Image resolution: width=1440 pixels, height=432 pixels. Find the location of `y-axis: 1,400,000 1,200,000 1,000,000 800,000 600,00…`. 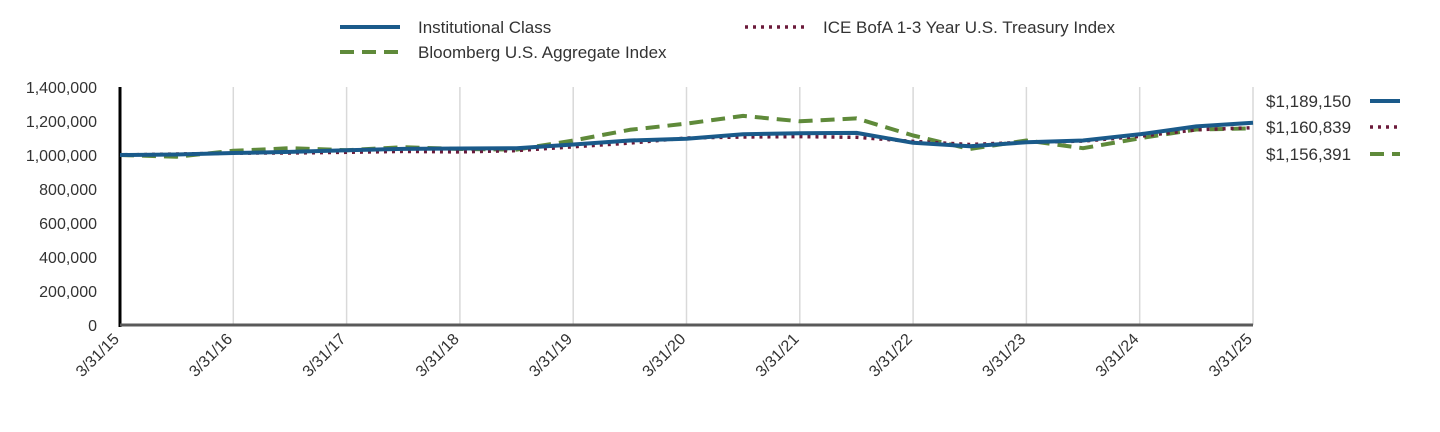

y-axis: 1,400,000 1,200,000 1,000,000 800,000 600,00… is located at coordinates (74, 207).